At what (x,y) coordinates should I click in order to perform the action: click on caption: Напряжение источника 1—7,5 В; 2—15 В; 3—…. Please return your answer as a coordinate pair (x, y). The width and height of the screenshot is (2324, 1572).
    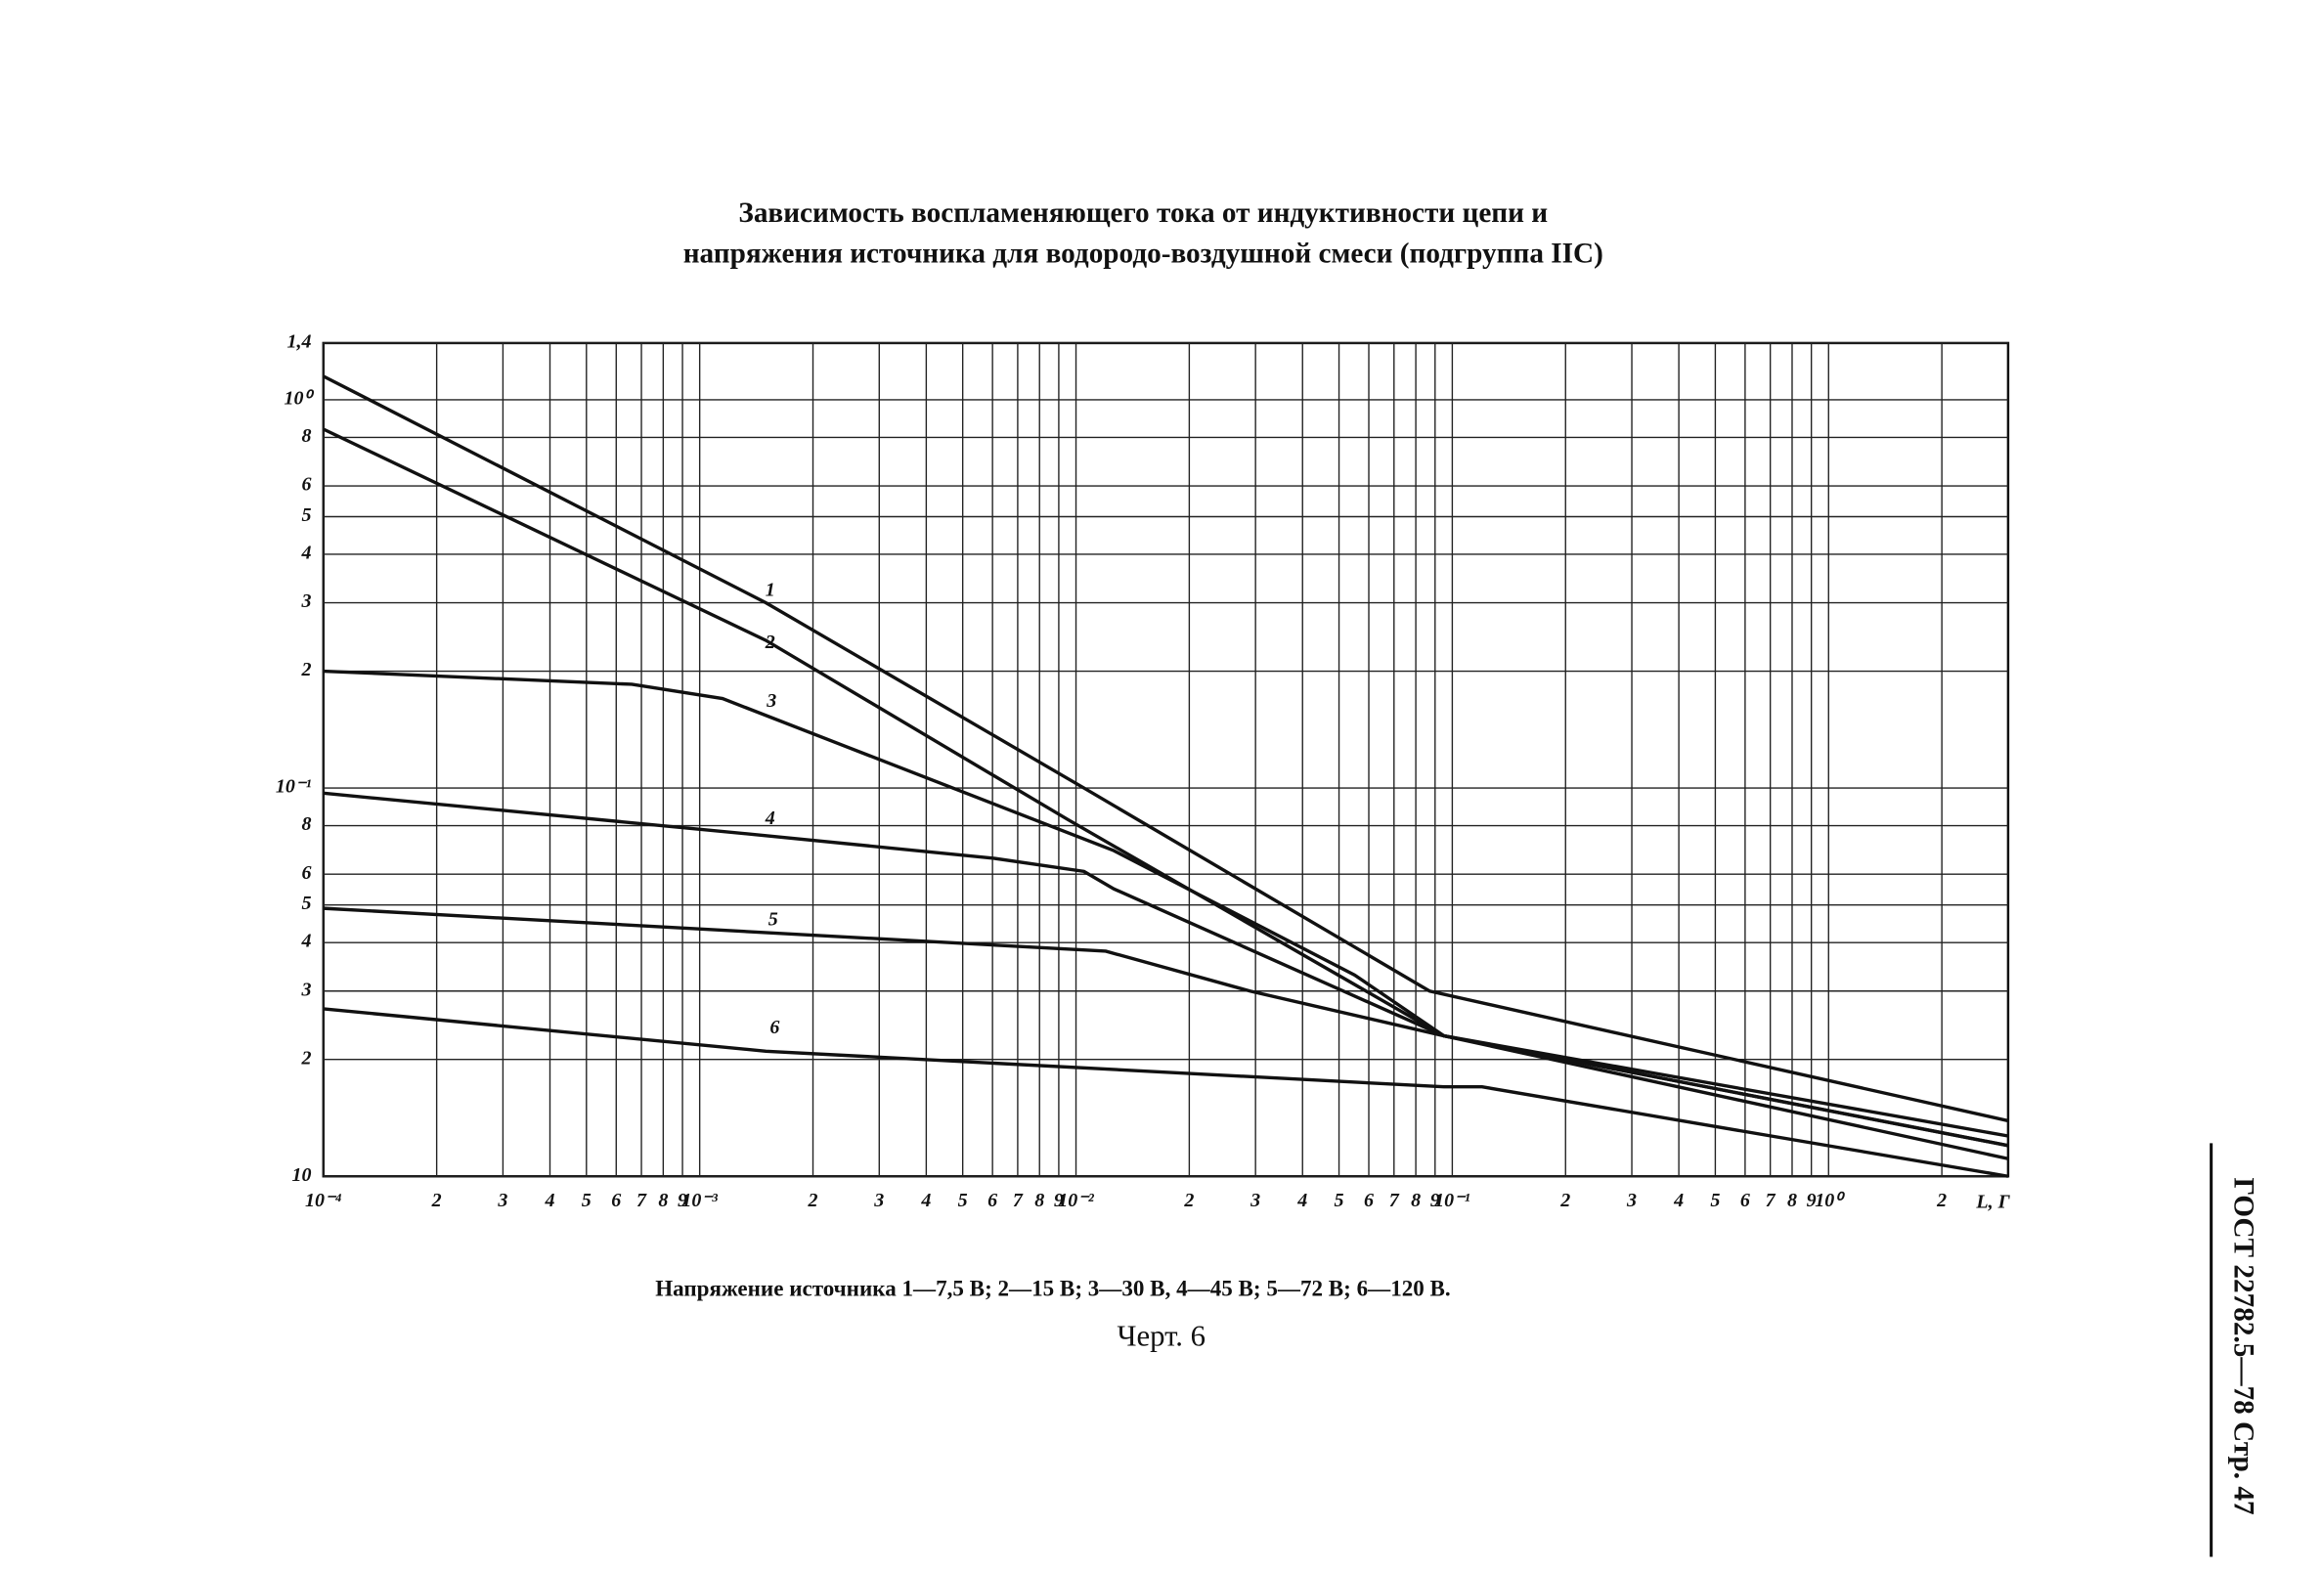
    Looking at the image, I should click on (1053, 1287).